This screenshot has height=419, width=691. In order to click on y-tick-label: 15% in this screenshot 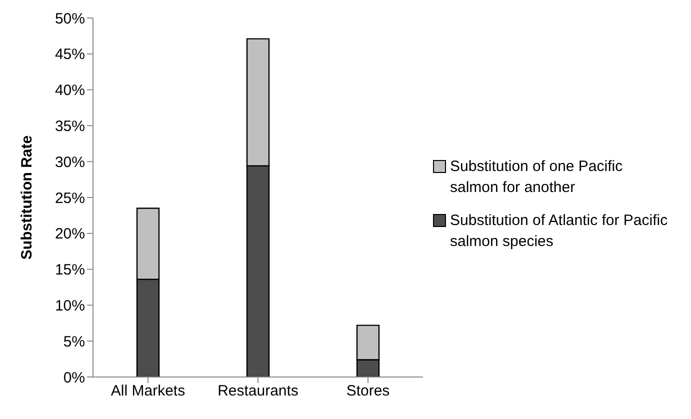, I will do `click(69, 270)`.